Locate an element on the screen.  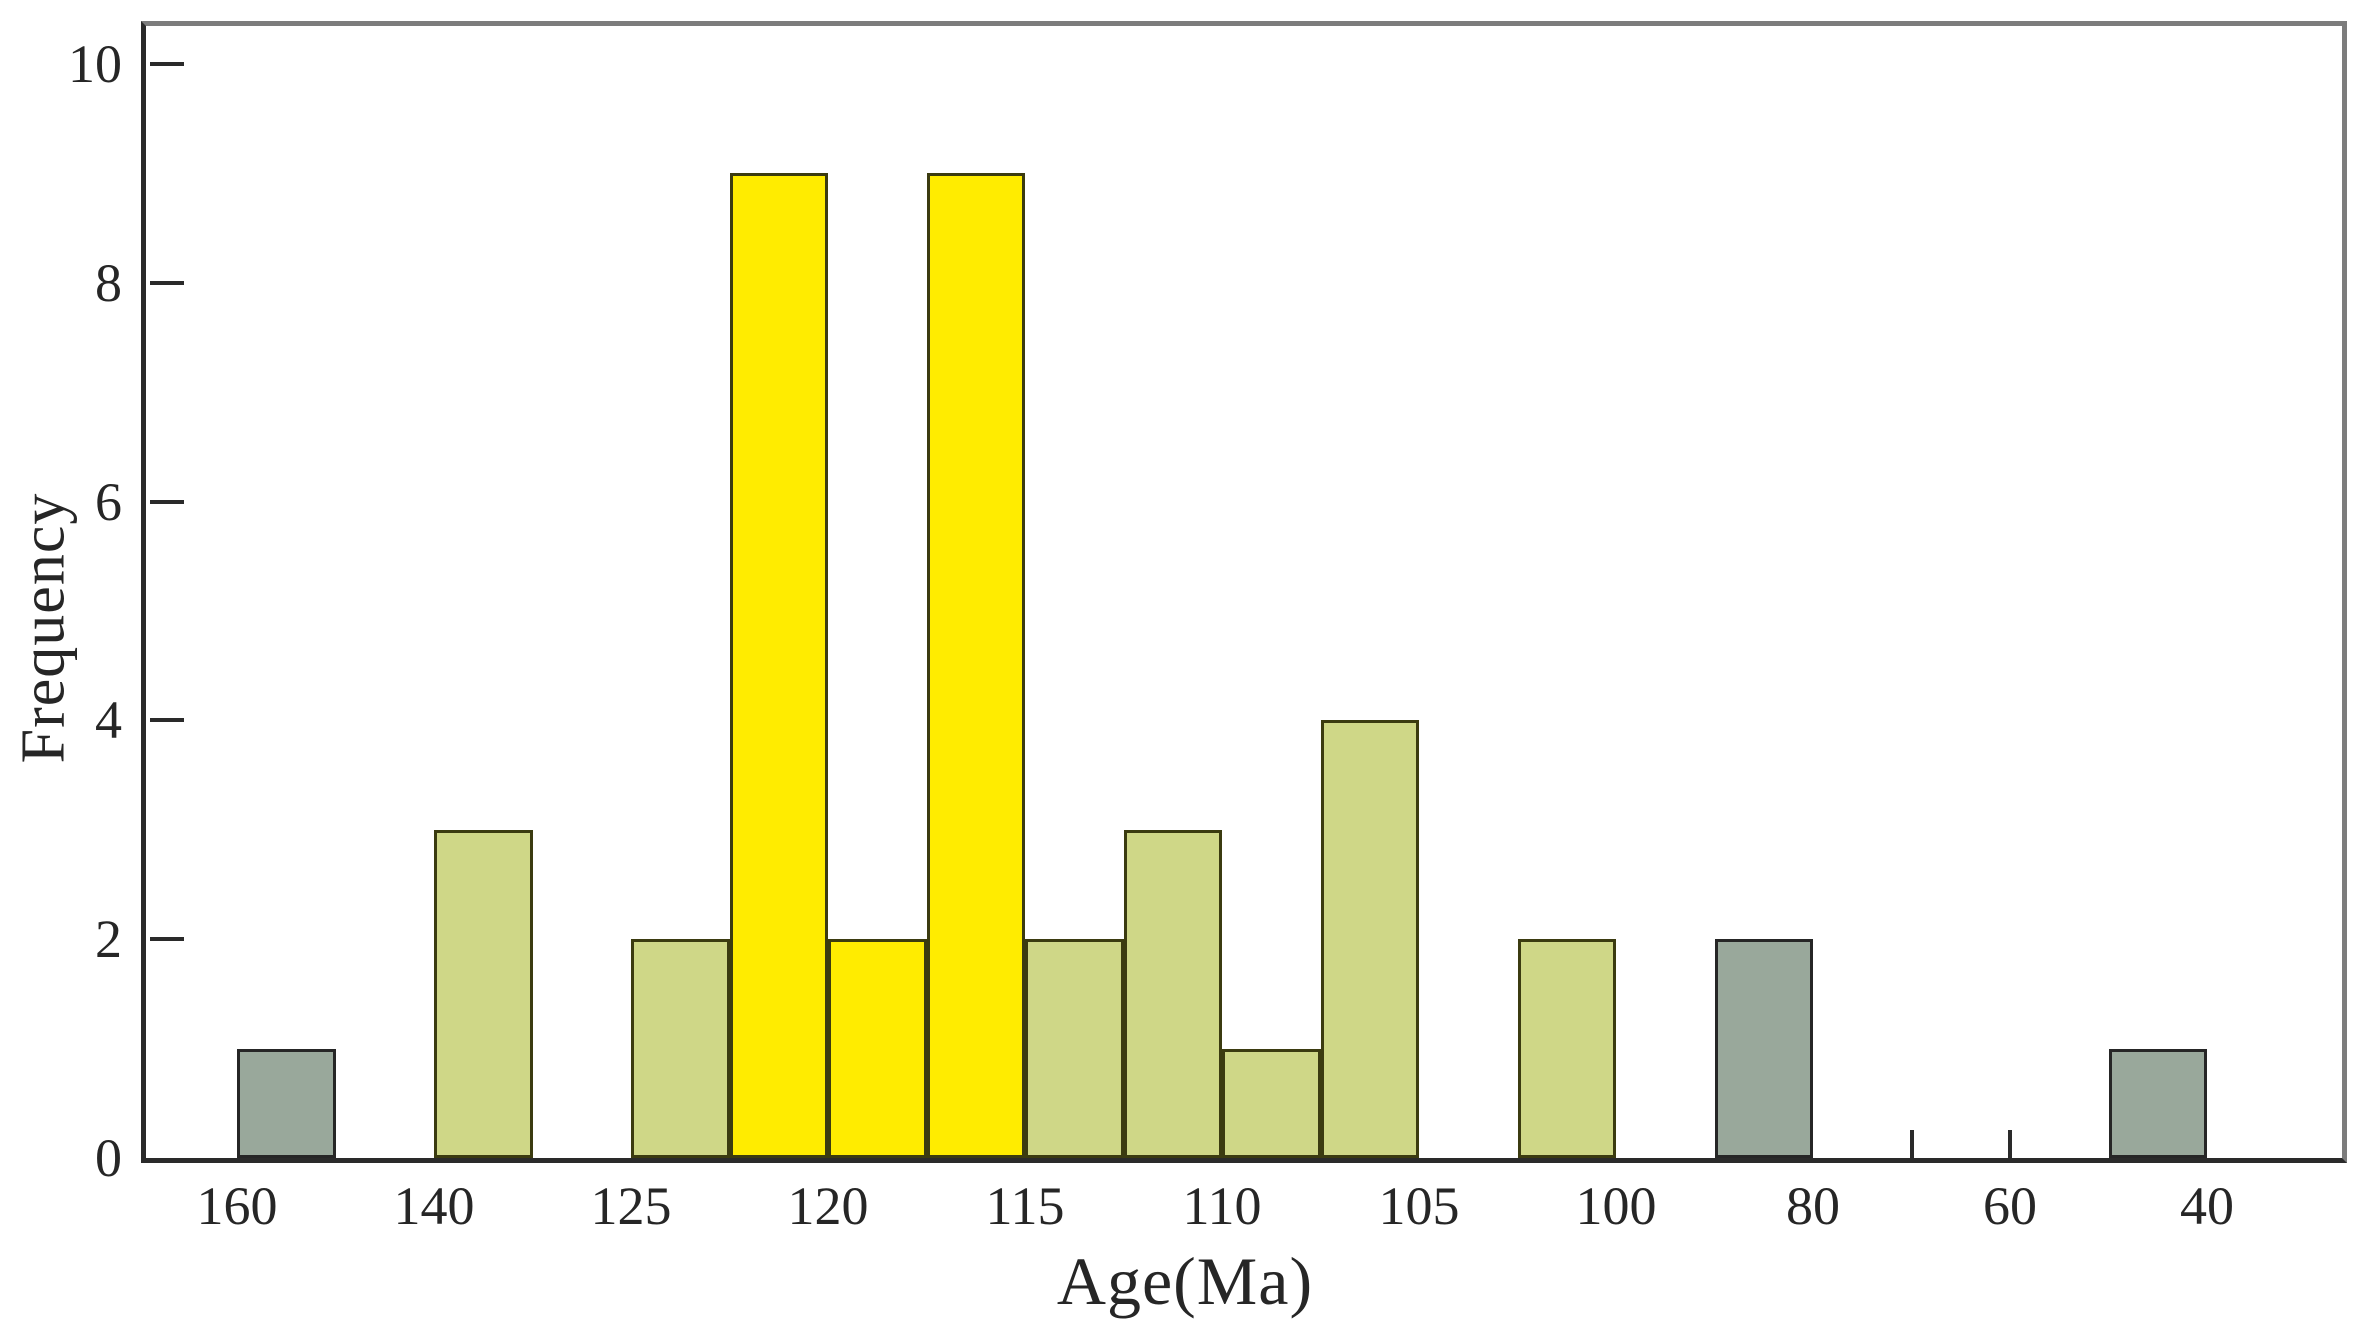
x-tick-label-60: 60 is located at coordinates (2010, 1206).